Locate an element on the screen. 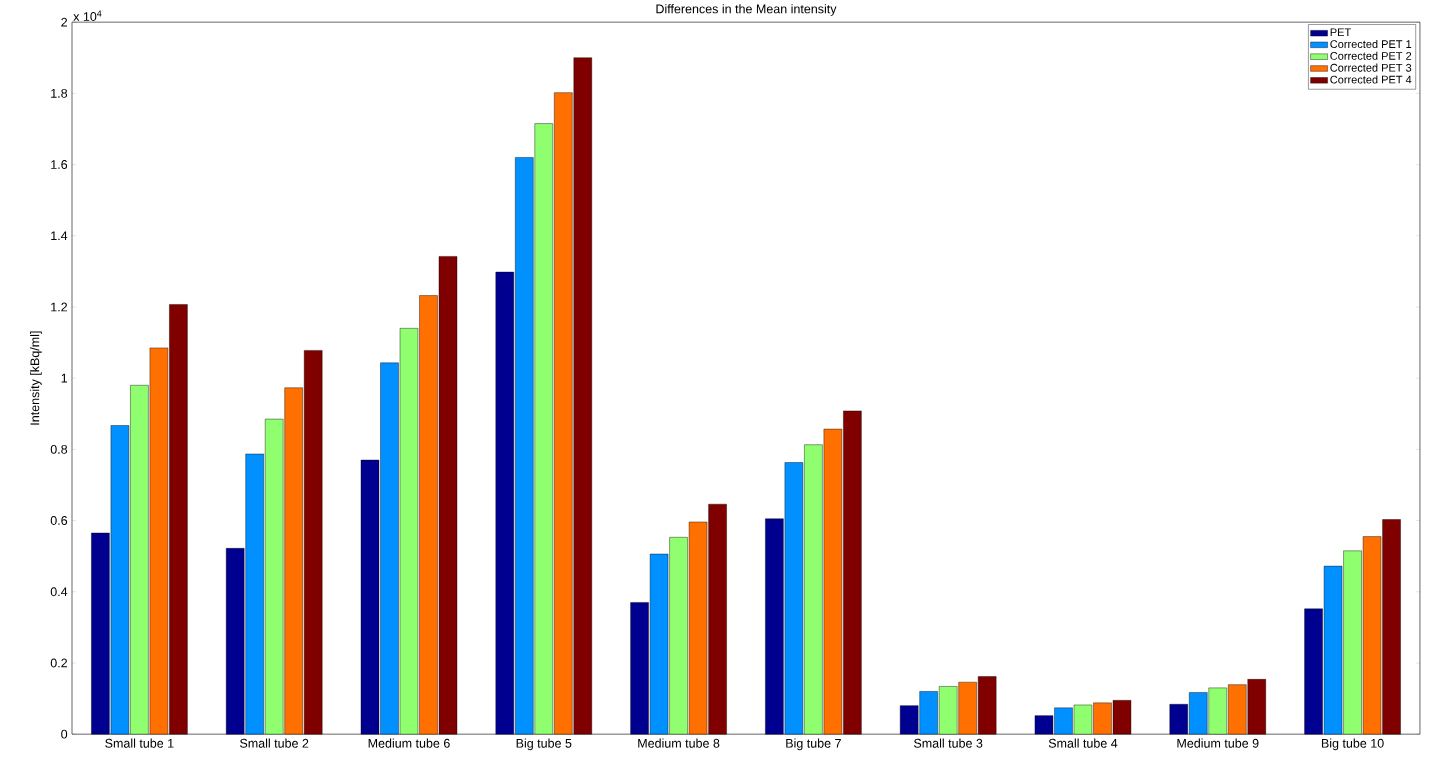  legend-label: Corrected PET 4 is located at coordinates (1371, 79).